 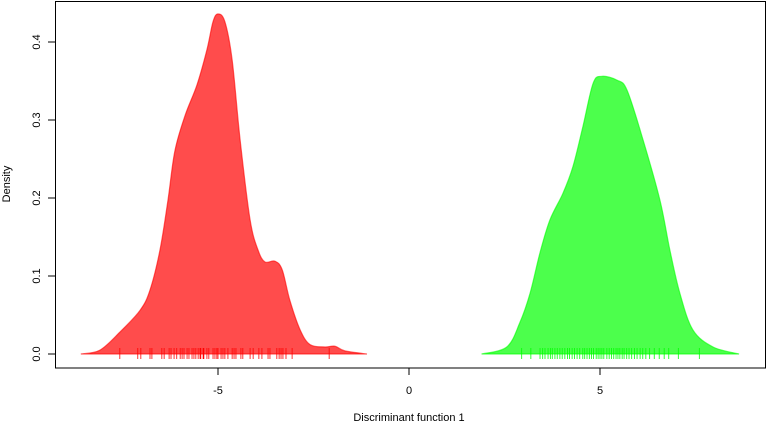 What do you see at coordinates (408, 417) in the screenshot?
I see `x-axis-label: Discriminant function 1` at bounding box center [408, 417].